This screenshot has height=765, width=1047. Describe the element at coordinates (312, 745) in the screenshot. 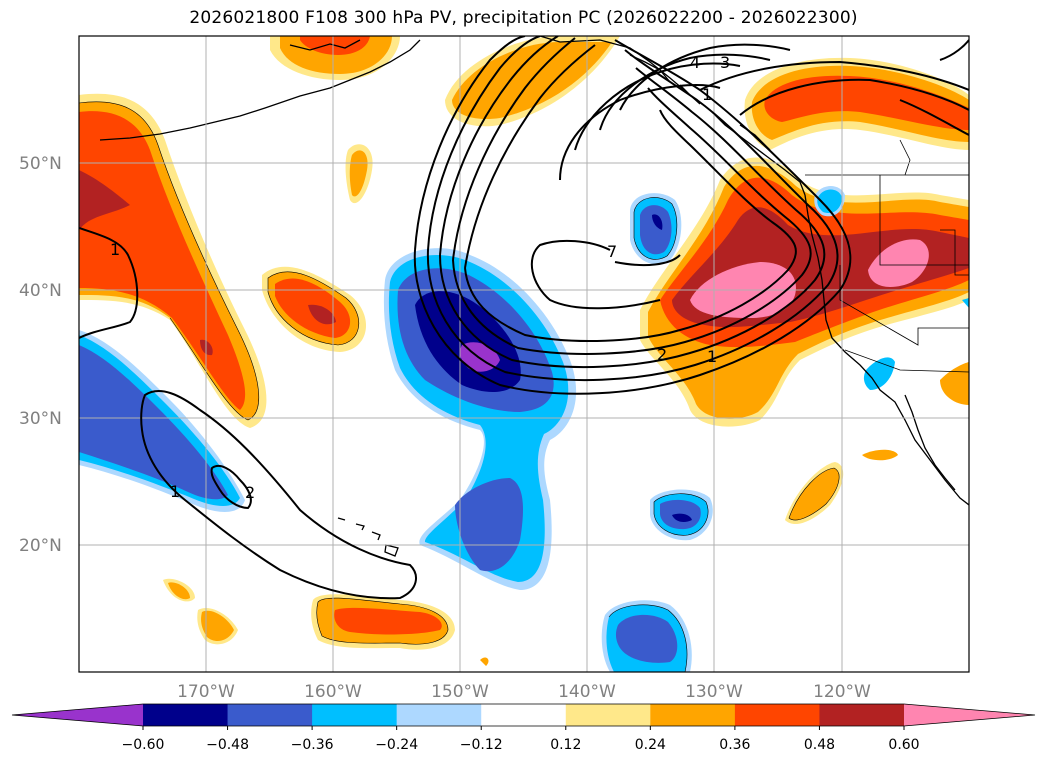

I see `colorbar-tick-label: −0.36` at that location.